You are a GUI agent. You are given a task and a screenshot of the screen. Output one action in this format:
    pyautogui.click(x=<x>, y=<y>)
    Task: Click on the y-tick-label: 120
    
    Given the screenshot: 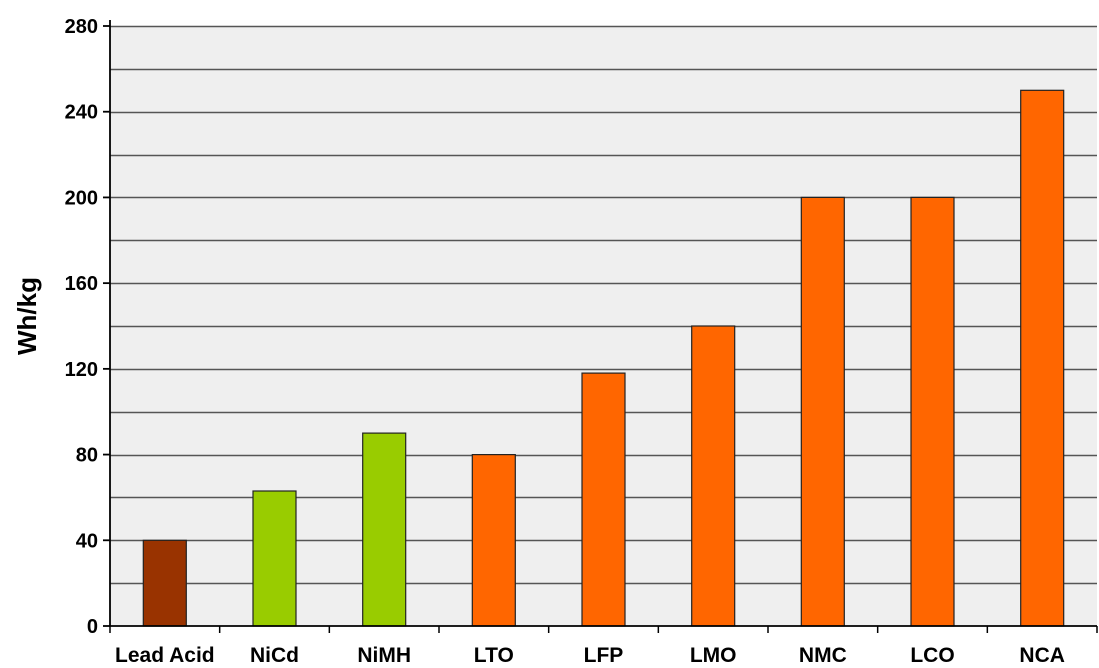 What is the action you would take?
    pyautogui.click(x=81, y=370)
    